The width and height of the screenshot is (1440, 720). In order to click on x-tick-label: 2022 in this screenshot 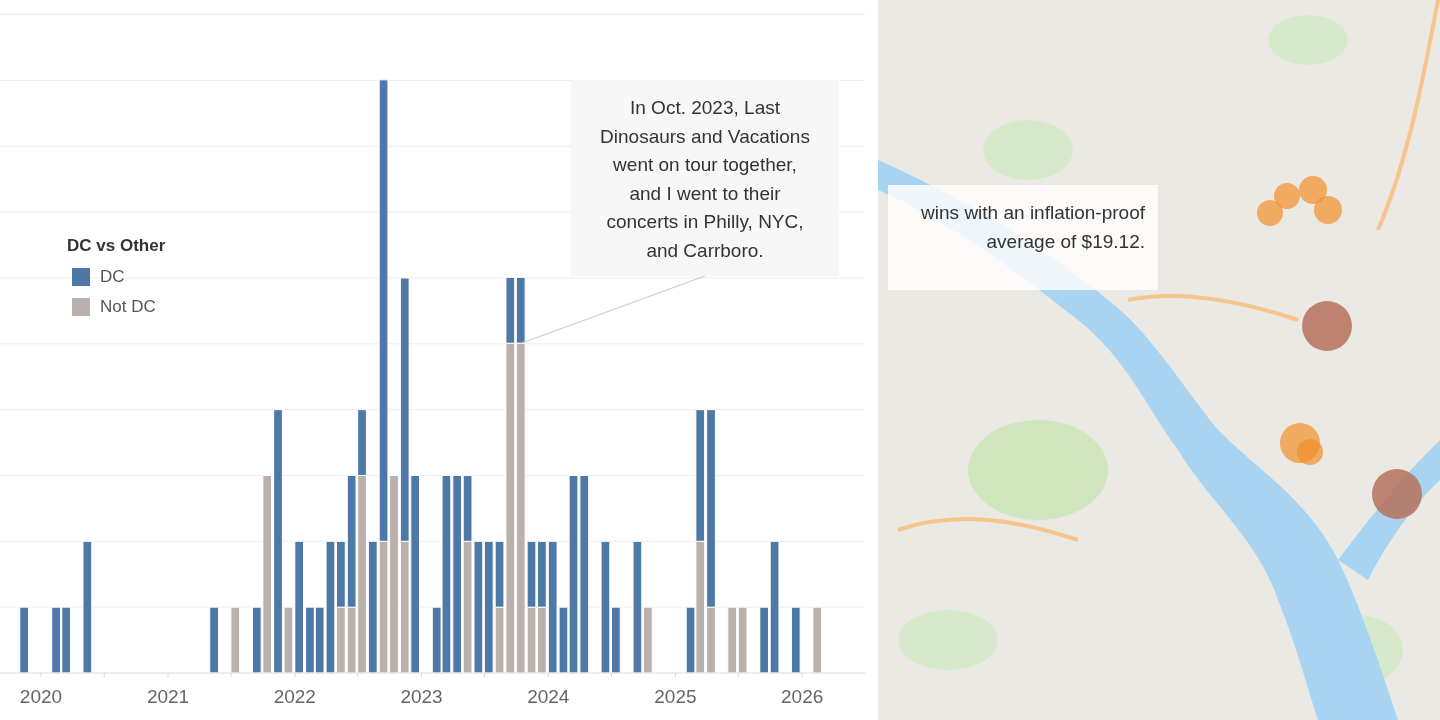, I will do `click(294, 697)`.